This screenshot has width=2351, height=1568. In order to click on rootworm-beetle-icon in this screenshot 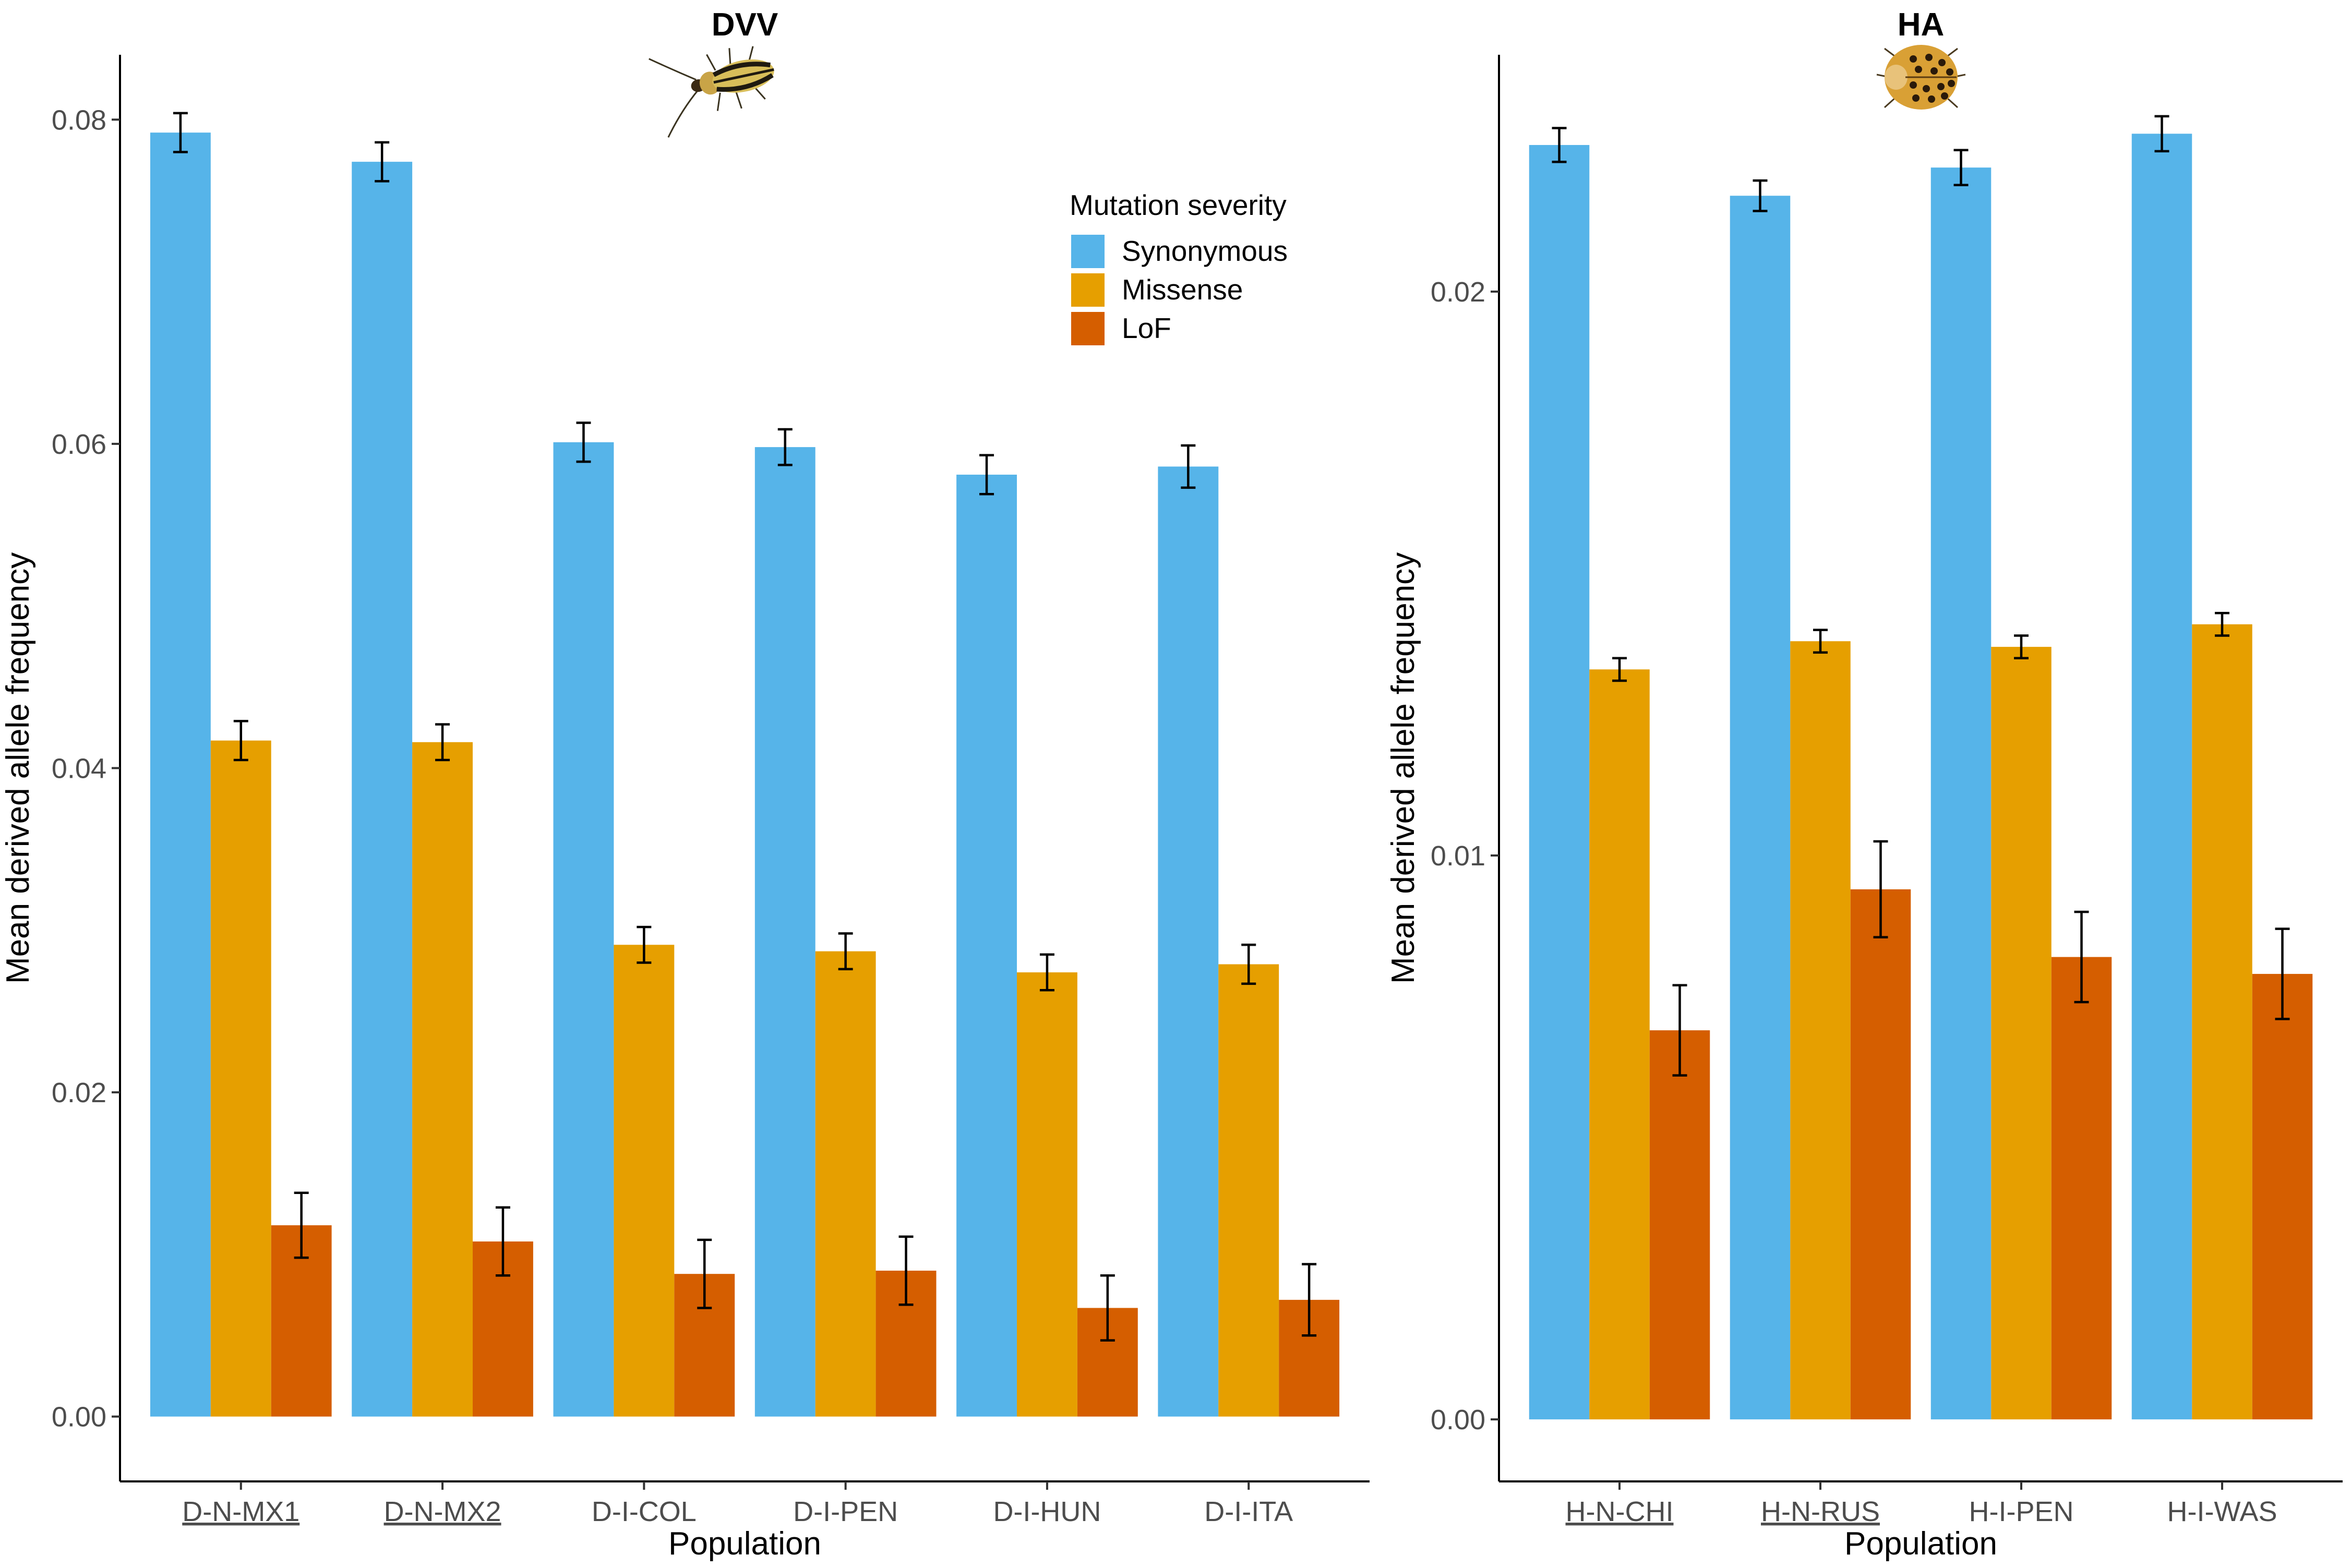, I will do `click(711, 92)`.